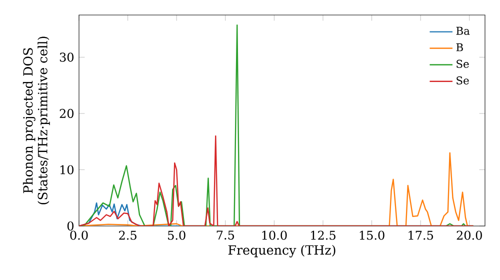 The width and height of the screenshot is (500, 280). What do you see at coordinates (67, 113) in the screenshot?
I see `y-tick-label: 20` at bounding box center [67, 113].